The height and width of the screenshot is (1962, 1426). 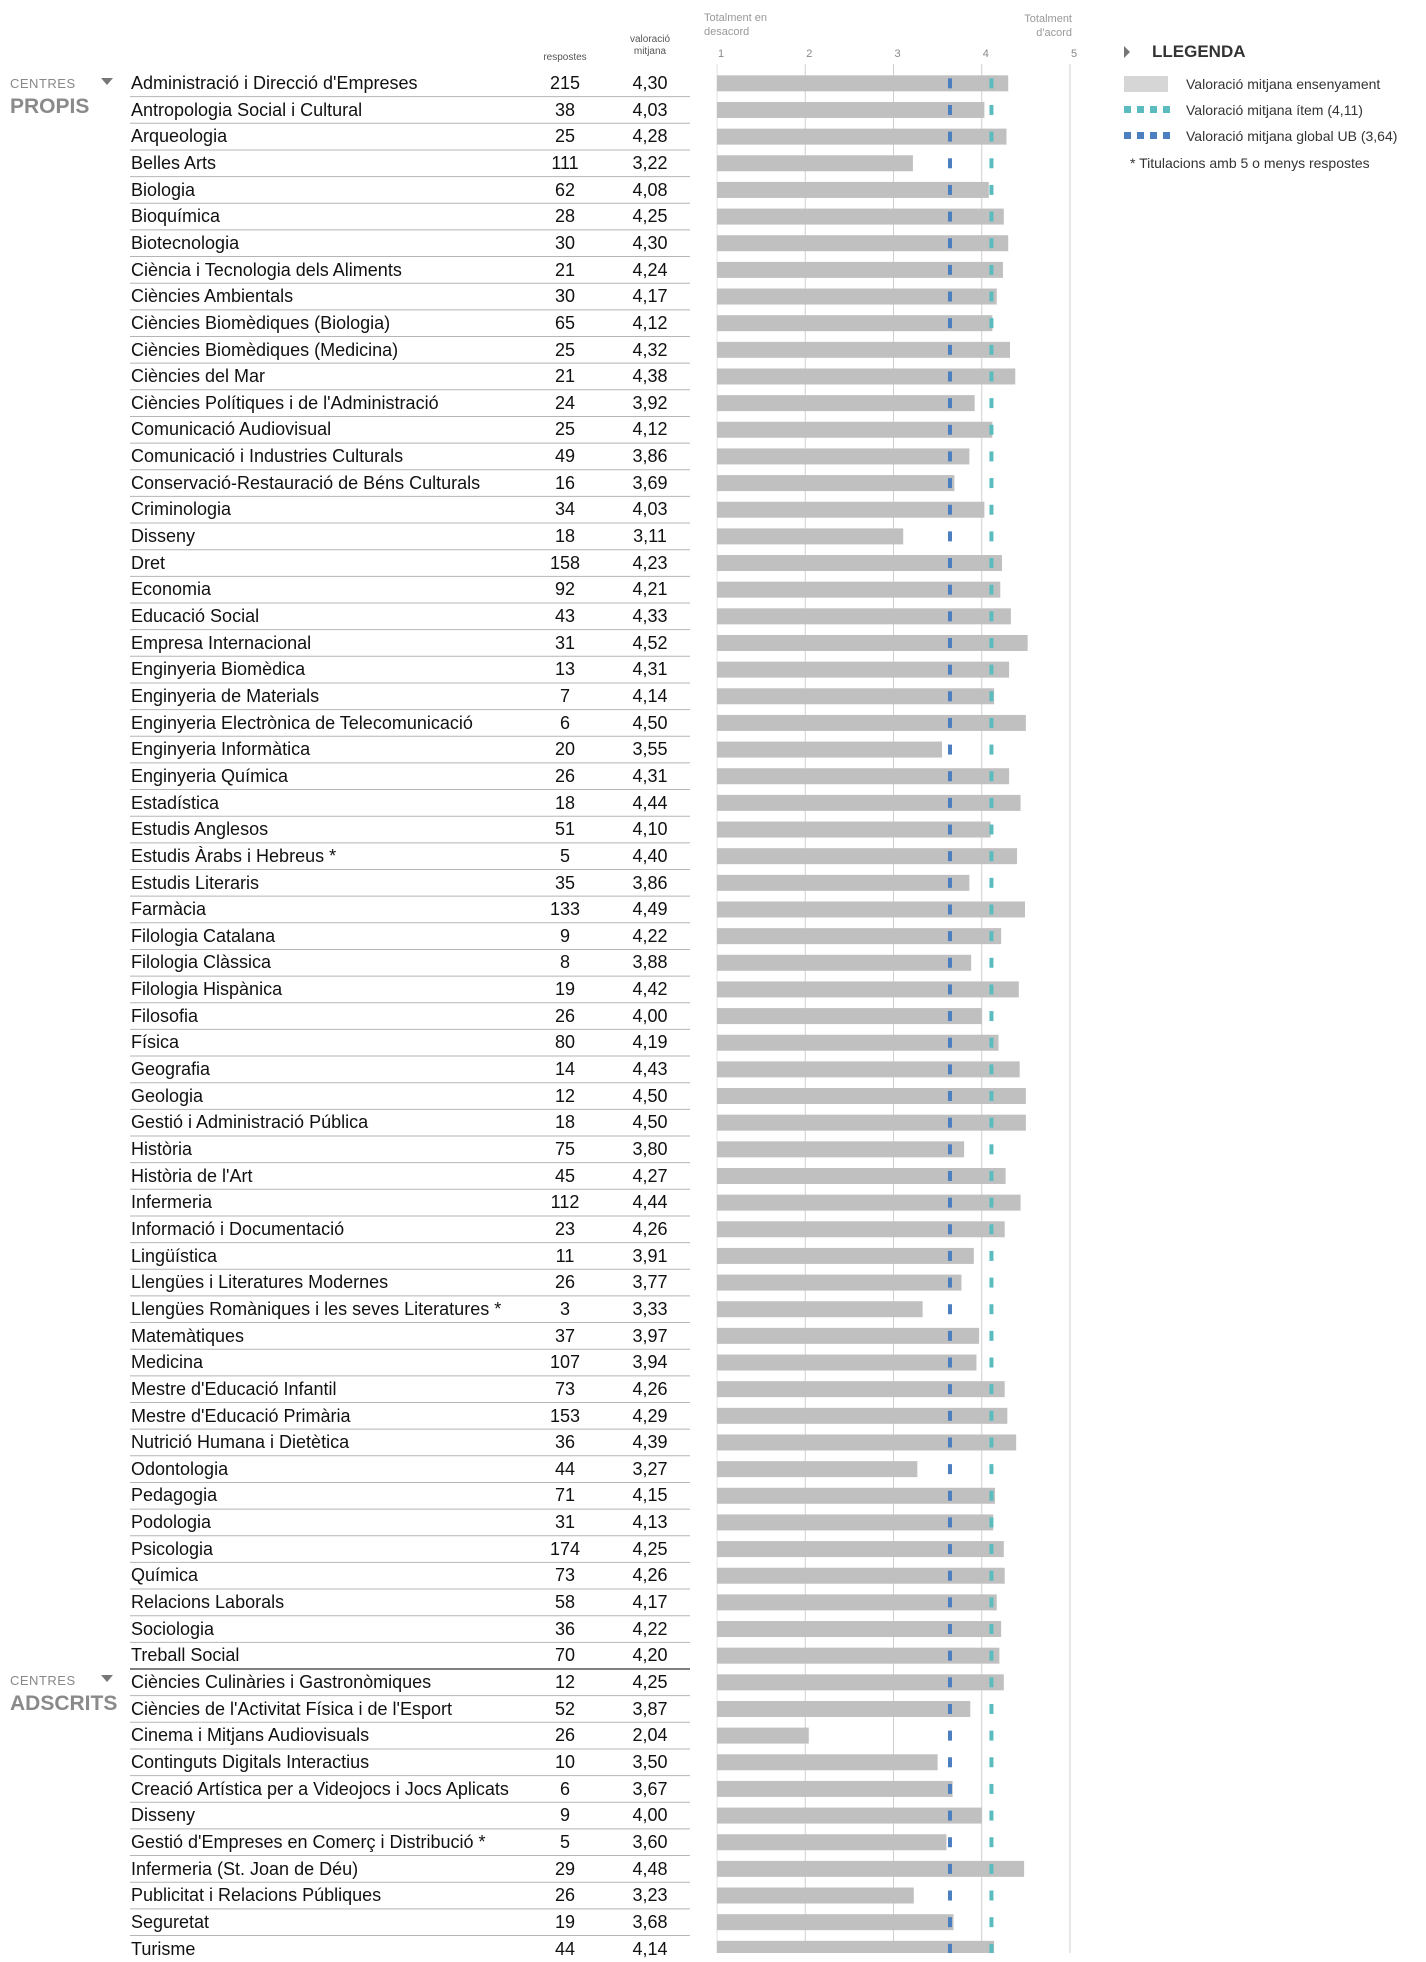 I want to click on row-respostes: 107, so click(x=565, y=1362).